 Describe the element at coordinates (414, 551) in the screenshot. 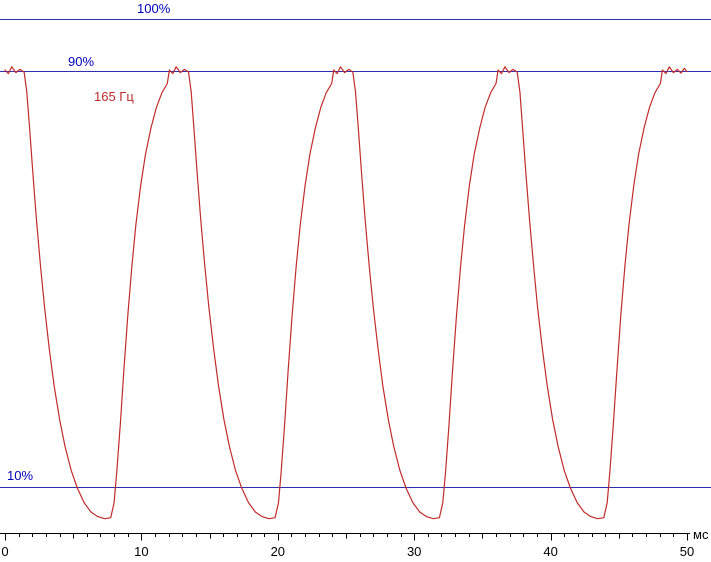

I see `x-tick-label: 30` at that location.